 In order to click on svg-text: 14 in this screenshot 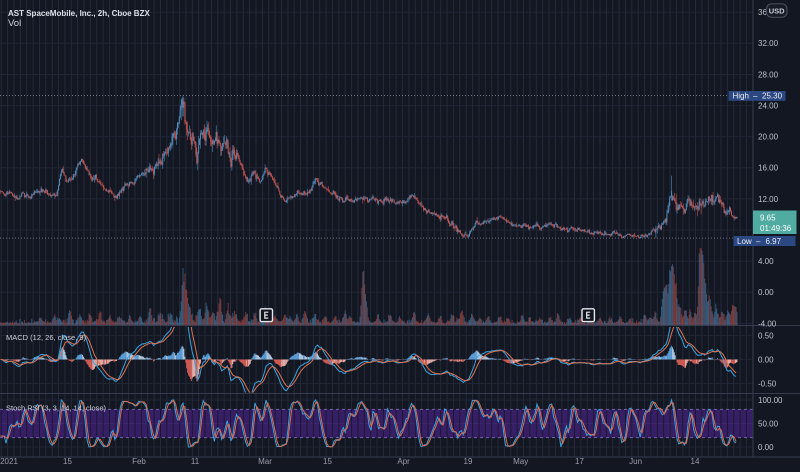, I will do `click(695, 461)`.